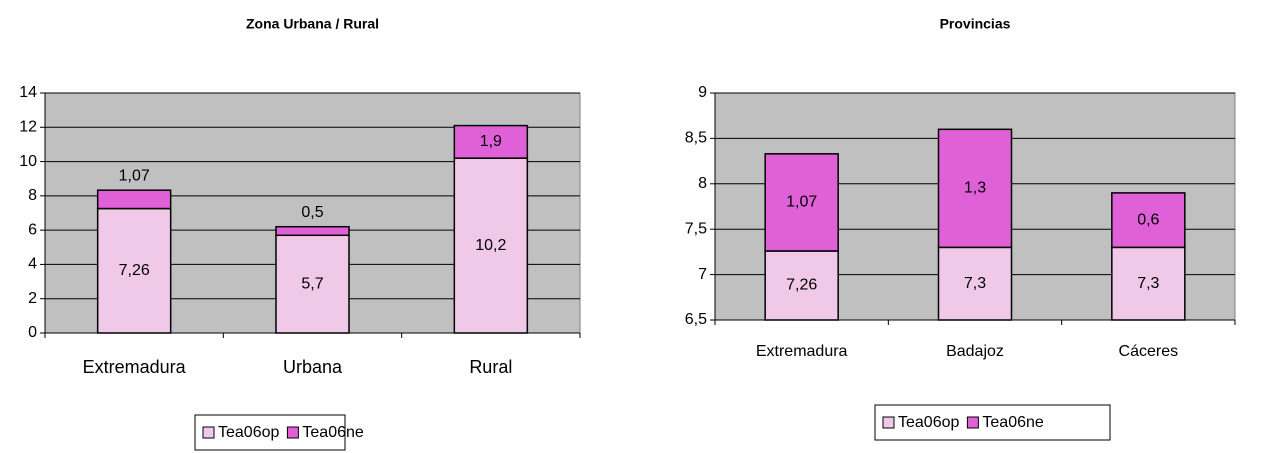  I want to click on value-label: 10,2, so click(490, 245).